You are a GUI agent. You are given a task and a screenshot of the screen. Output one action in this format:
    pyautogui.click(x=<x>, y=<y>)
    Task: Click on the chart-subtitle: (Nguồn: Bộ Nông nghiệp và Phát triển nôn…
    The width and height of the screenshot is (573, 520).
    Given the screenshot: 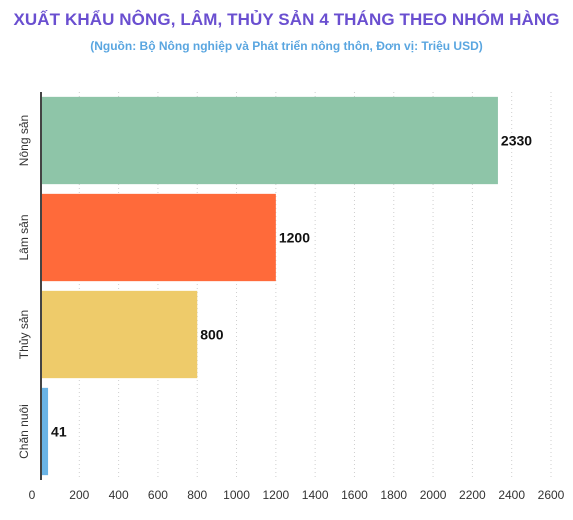 What is the action you would take?
    pyautogui.click(x=286, y=46)
    